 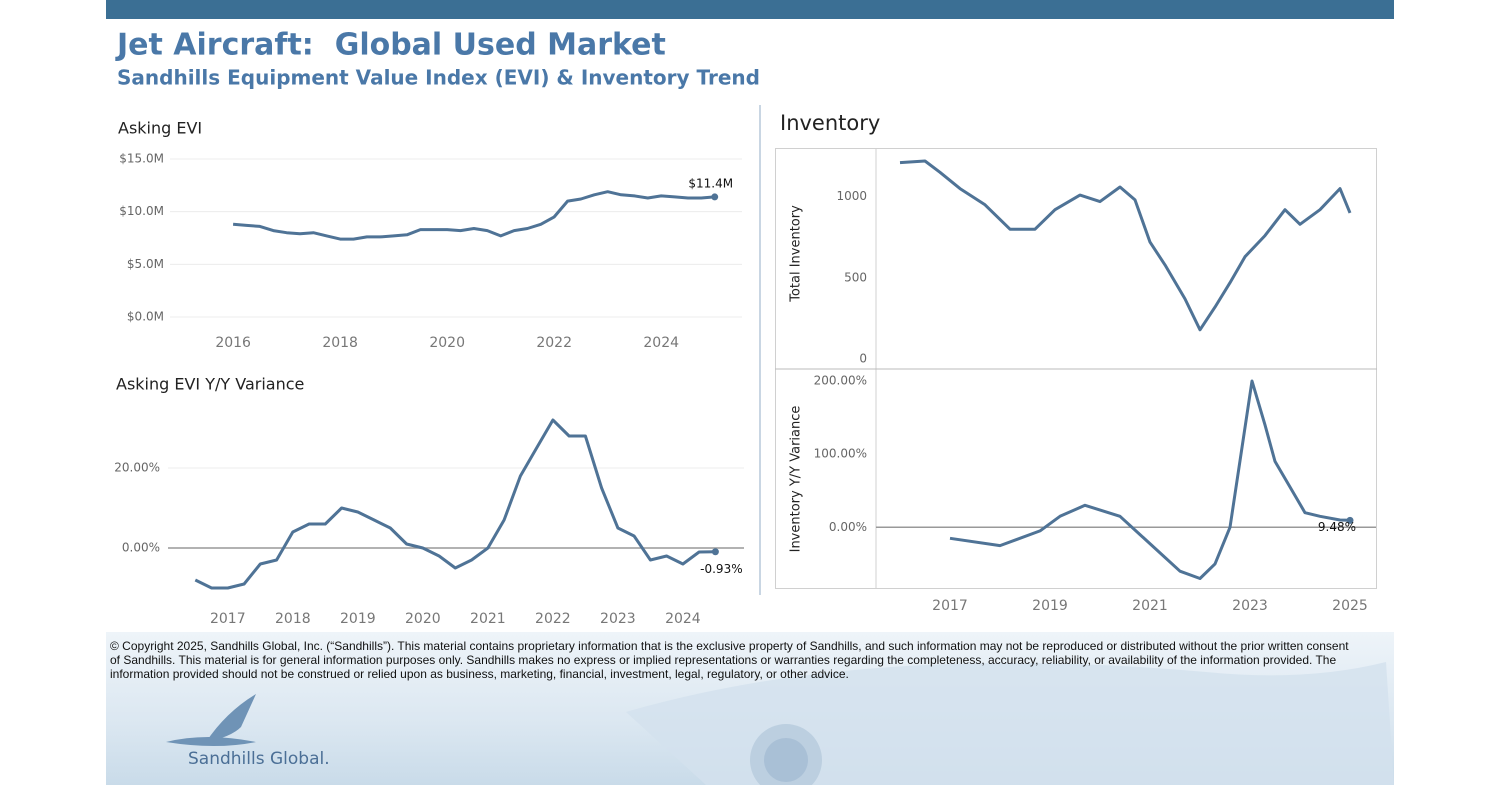 What do you see at coordinates (160, 128) in the screenshot?
I see `chart-title: Asking EVI` at bounding box center [160, 128].